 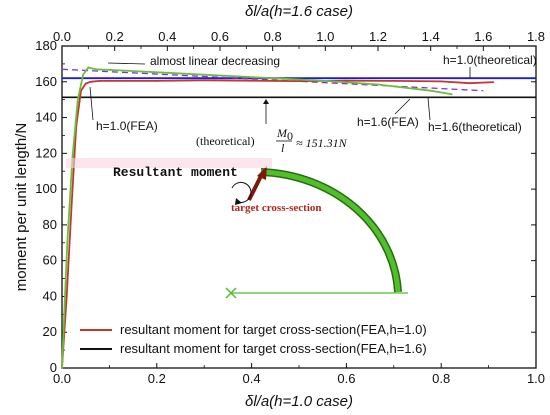 What do you see at coordinates (169, 163) in the screenshot?
I see `moment-band` at bounding box center [169, 163].